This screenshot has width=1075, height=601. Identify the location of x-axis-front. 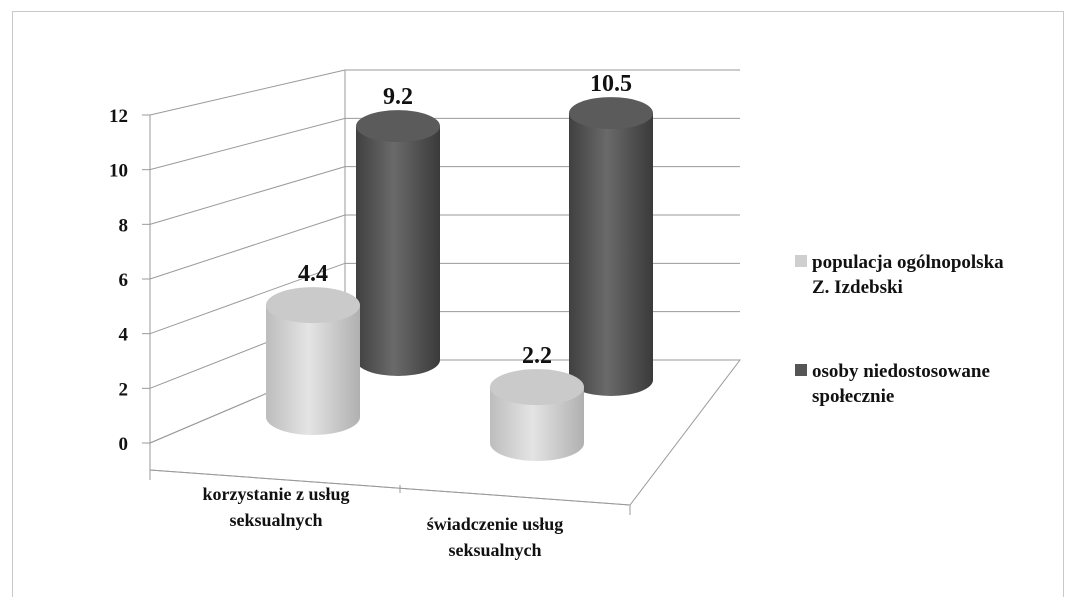
(390, 487).